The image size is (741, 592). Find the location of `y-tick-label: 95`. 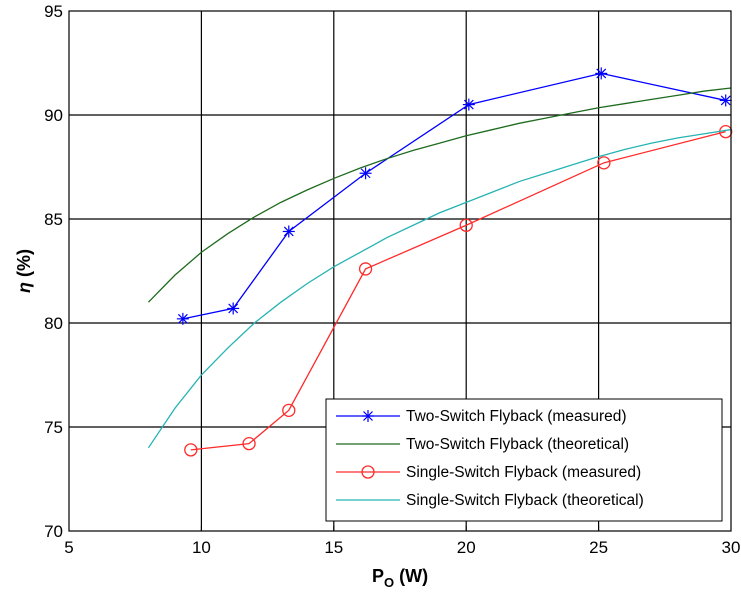

y-tick-label: 95 is located at coordinates (53, 11).